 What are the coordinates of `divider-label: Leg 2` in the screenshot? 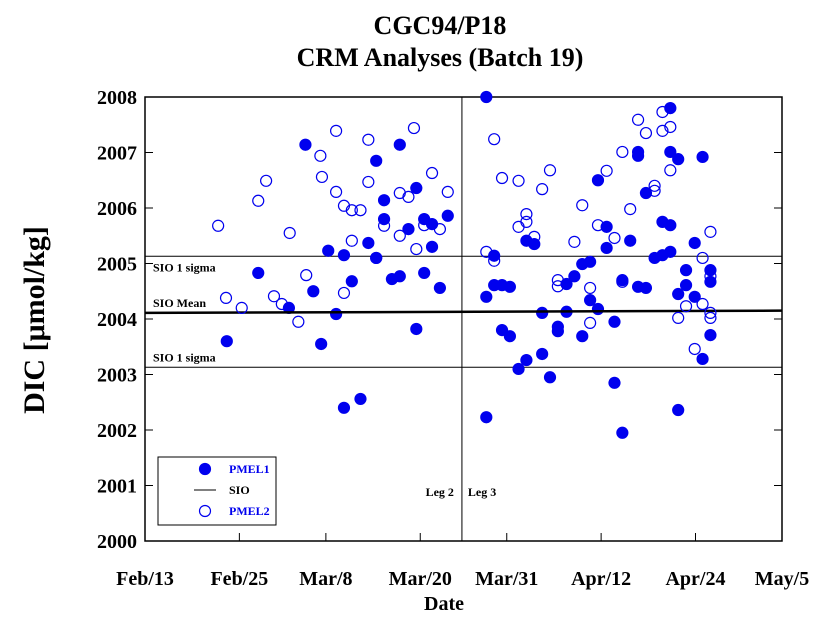 It's located at (440, 492).